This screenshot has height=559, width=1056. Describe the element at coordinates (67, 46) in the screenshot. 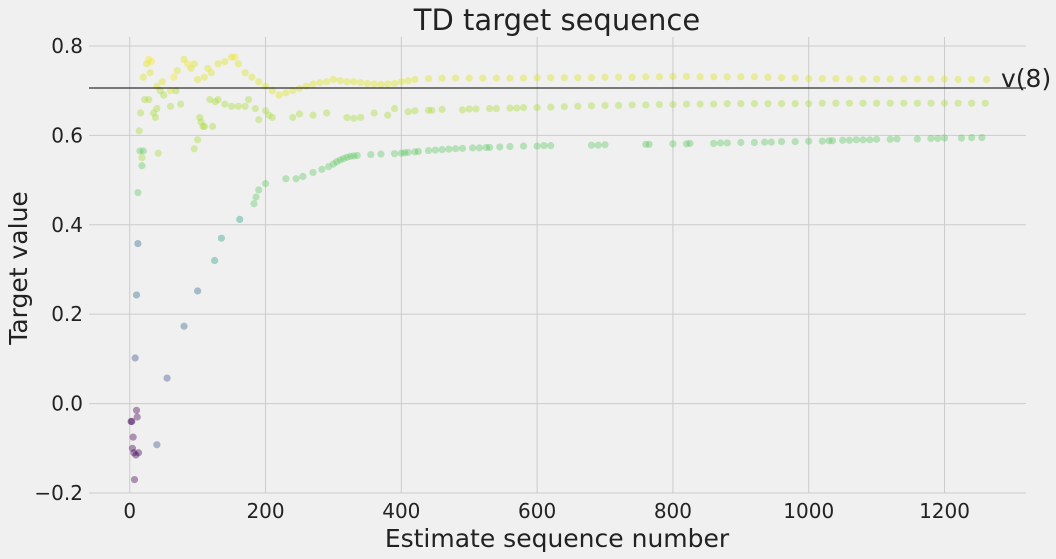

I see `y-tick-label: 0.8` at that location.